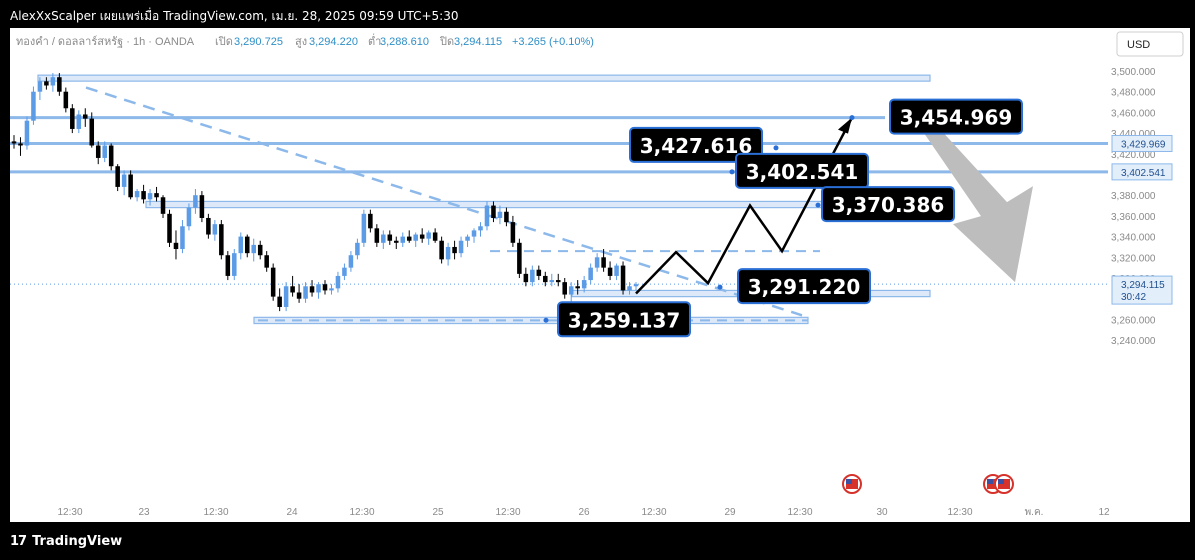 This screenshot has width=1195, height=560. Describe the element at coordinates (538, 204) in the screenshot. I see `zone-box` at that location.